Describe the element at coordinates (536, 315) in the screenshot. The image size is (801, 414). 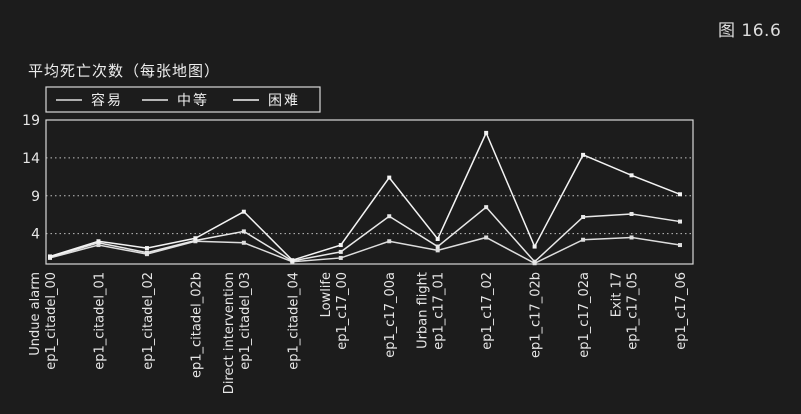
I see `x-tick-label: ep1_c17_02b` at that location.